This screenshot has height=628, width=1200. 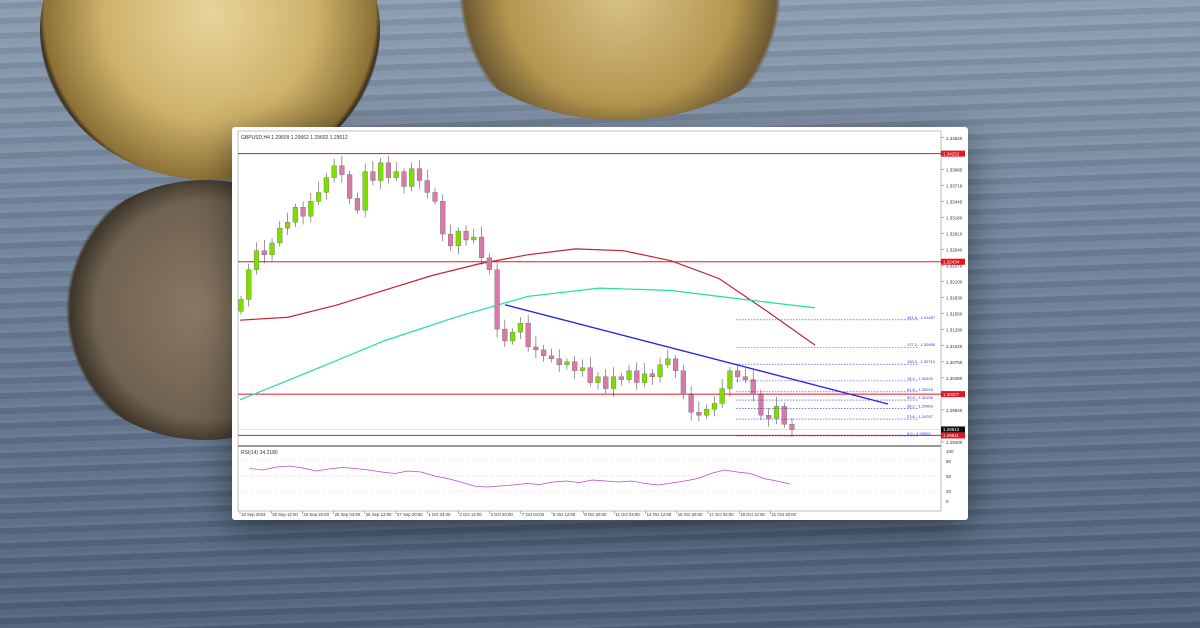 I want to click on x-tick-label: 20 Sep 12:00, so click(x=285, y=514).